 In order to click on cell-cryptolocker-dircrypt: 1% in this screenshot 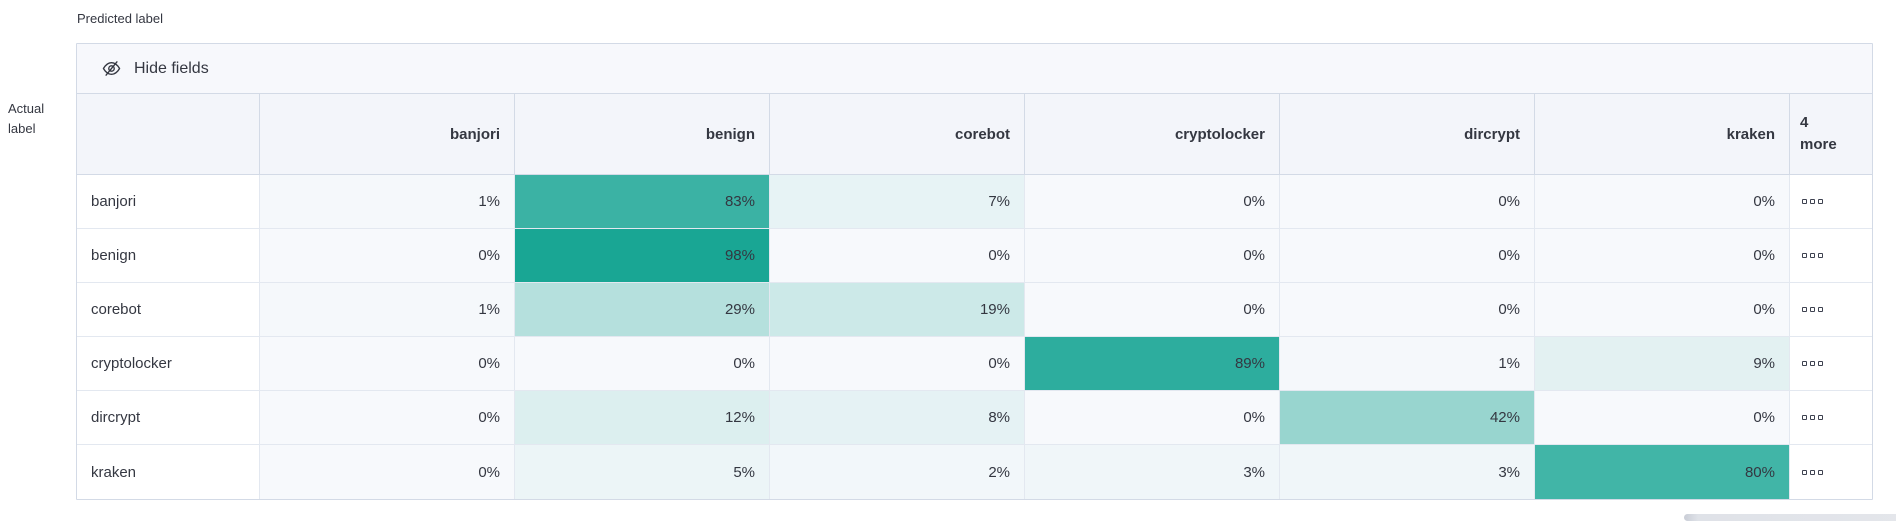, I will do `click(1407, 363)`.